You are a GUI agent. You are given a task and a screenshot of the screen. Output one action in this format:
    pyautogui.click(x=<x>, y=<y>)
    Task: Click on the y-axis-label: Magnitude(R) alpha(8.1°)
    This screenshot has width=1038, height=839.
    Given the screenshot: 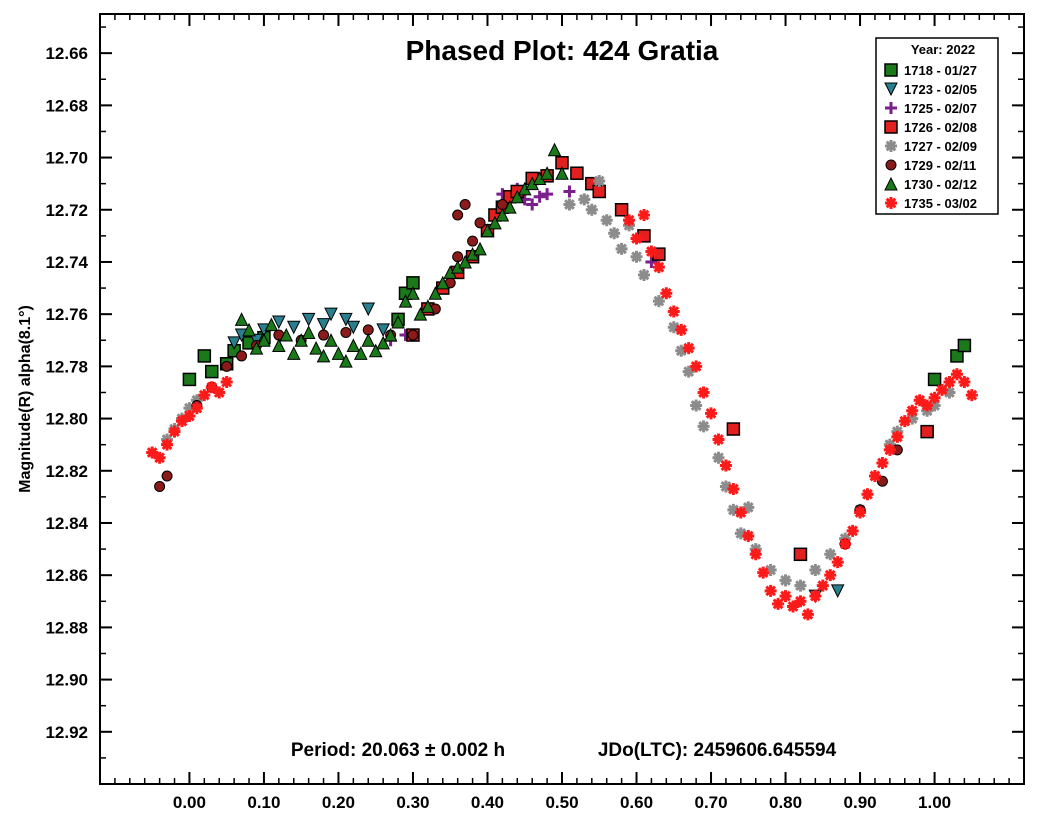 What is the action you would take?
    pyautogui.click(x=25, y=399)
    